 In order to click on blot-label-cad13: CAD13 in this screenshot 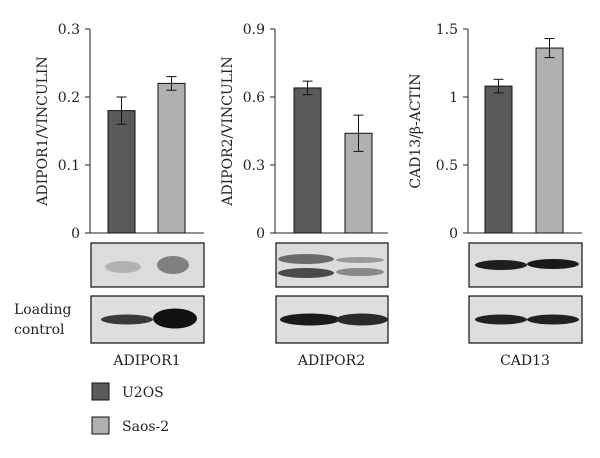, I will do `click(525, 361)`.